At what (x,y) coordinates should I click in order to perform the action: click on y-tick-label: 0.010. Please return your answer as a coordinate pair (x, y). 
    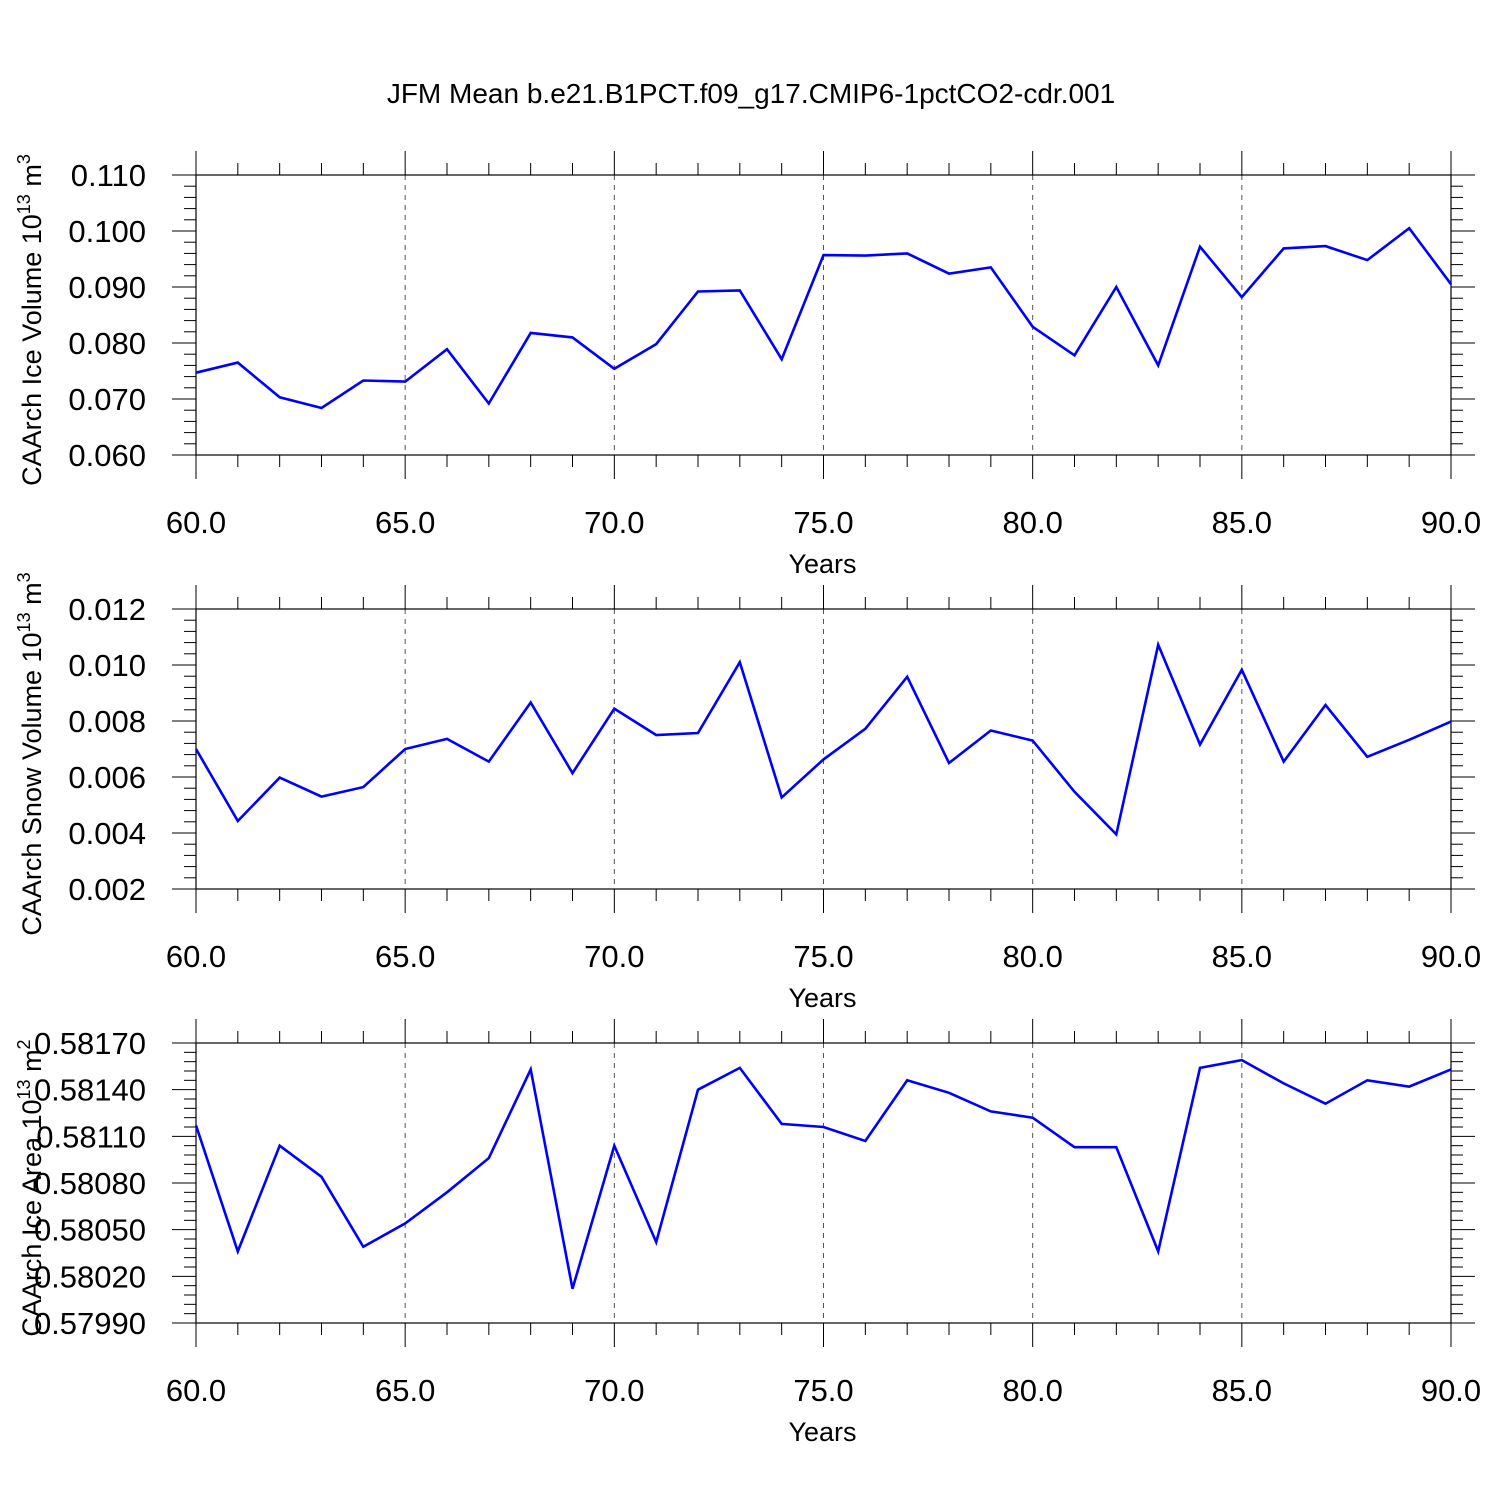
    Looking at the image, I should click on (107, 665).